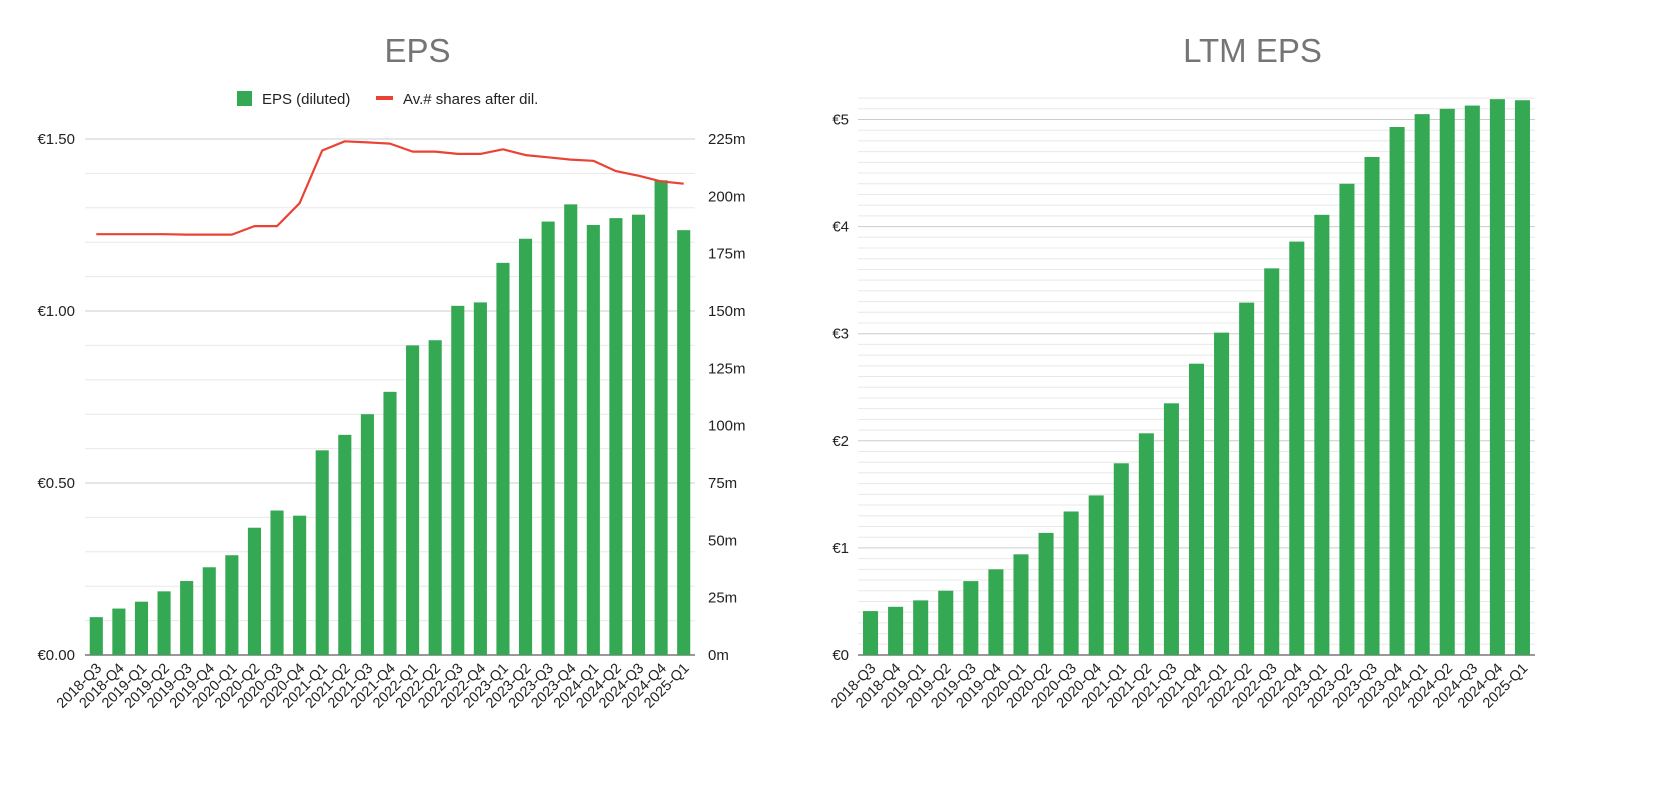  Describe the element at coordinates (727, 254) in the screenshot. I see `y-right-tick-label: 175m` at that location.